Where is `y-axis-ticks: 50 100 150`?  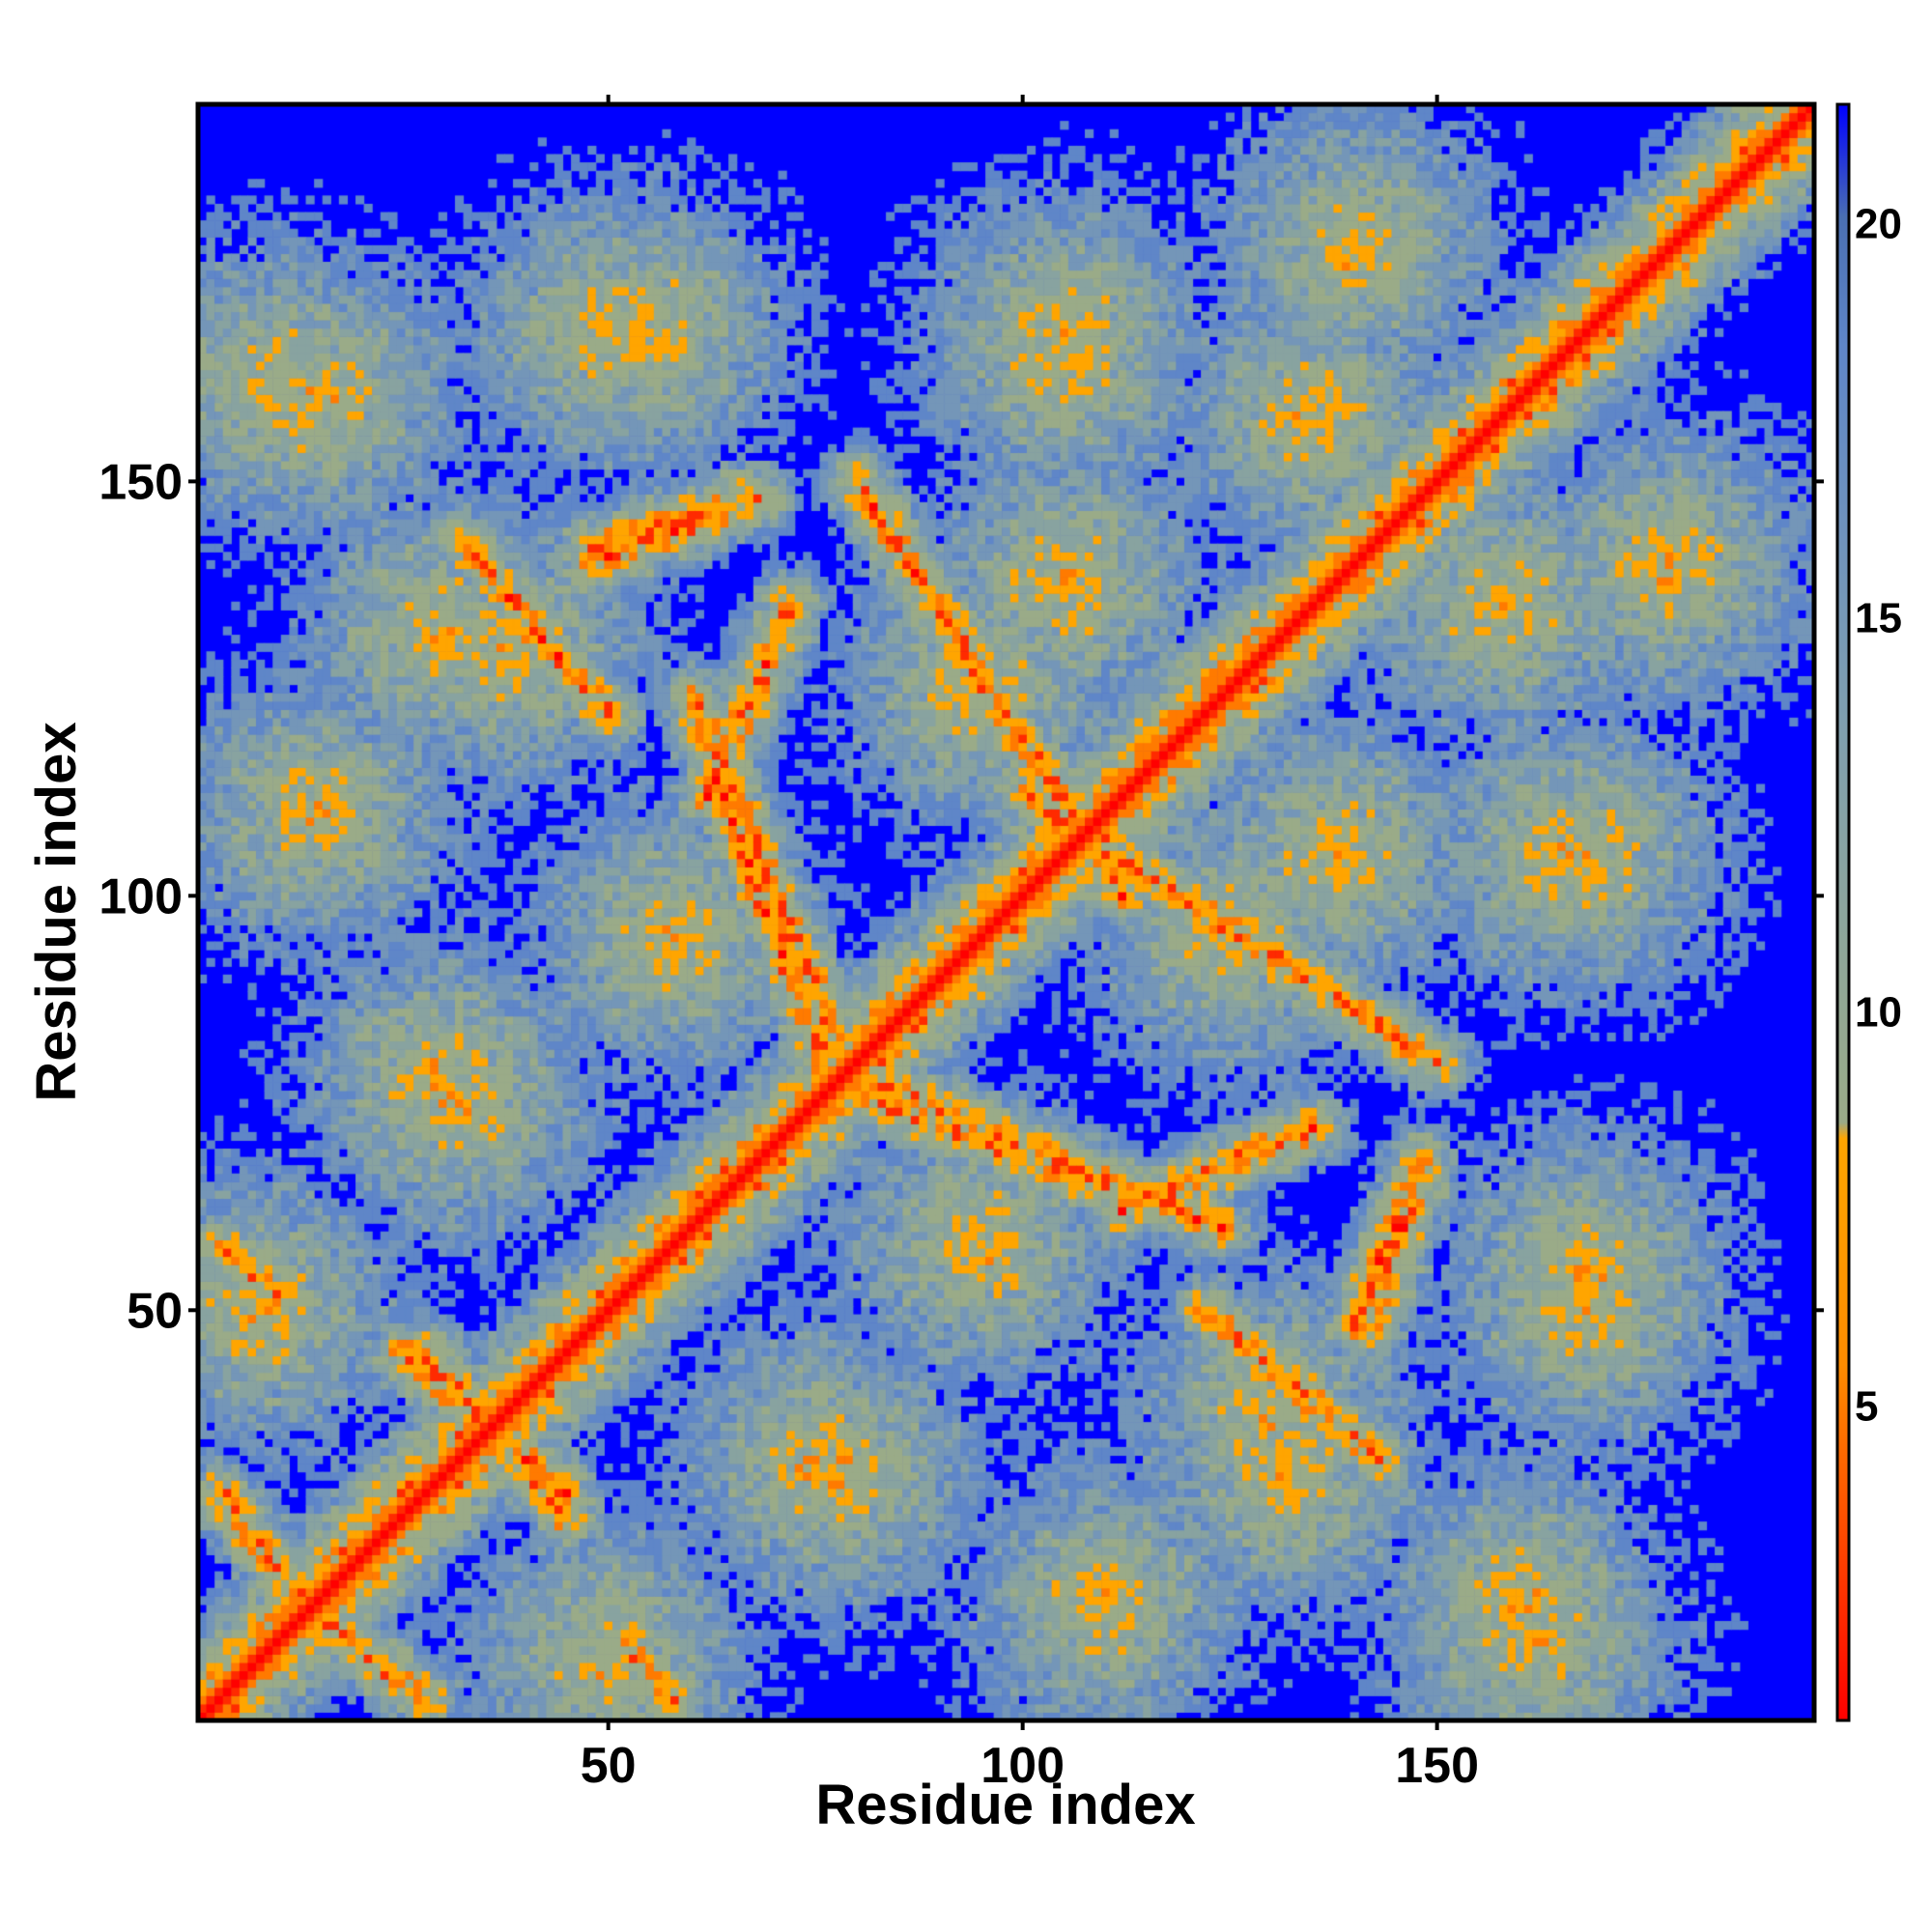 y-axis-ticks: 50 100 150 is located at coordinates (148, 896).